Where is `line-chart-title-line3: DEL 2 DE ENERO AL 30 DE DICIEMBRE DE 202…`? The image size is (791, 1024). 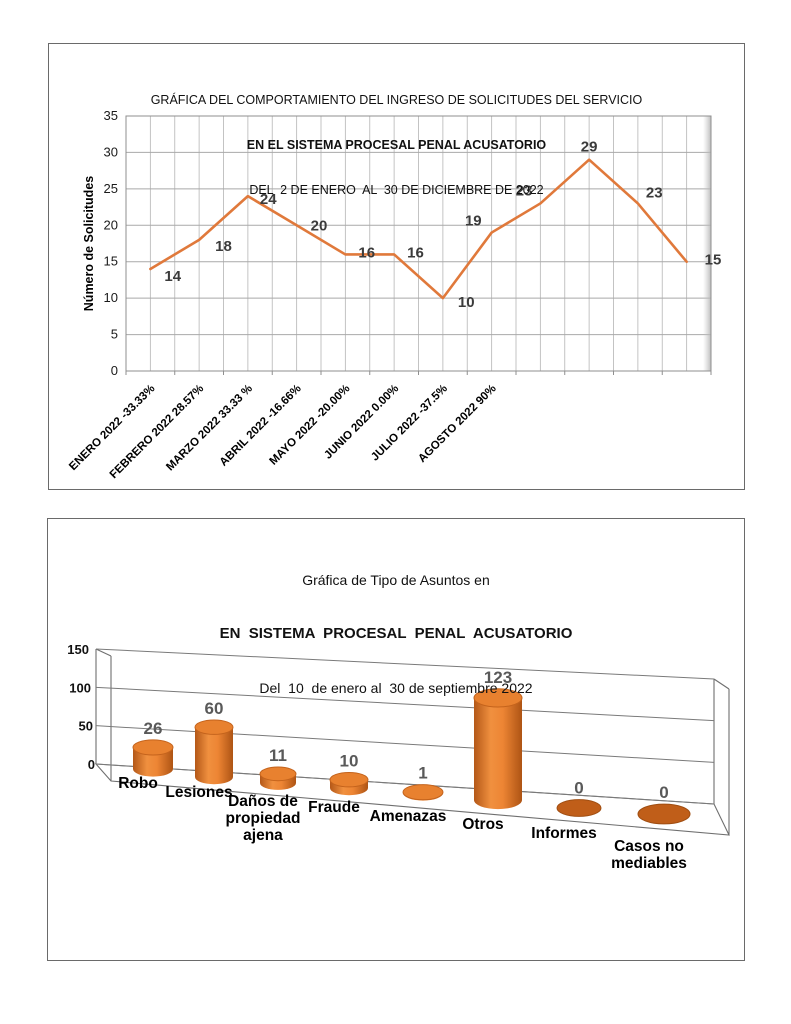
line-chart-title-line3: DEL 2 DE ENERO AL 30 DE DICIEMBRE DE 202… is located at coordinates (396, 190).